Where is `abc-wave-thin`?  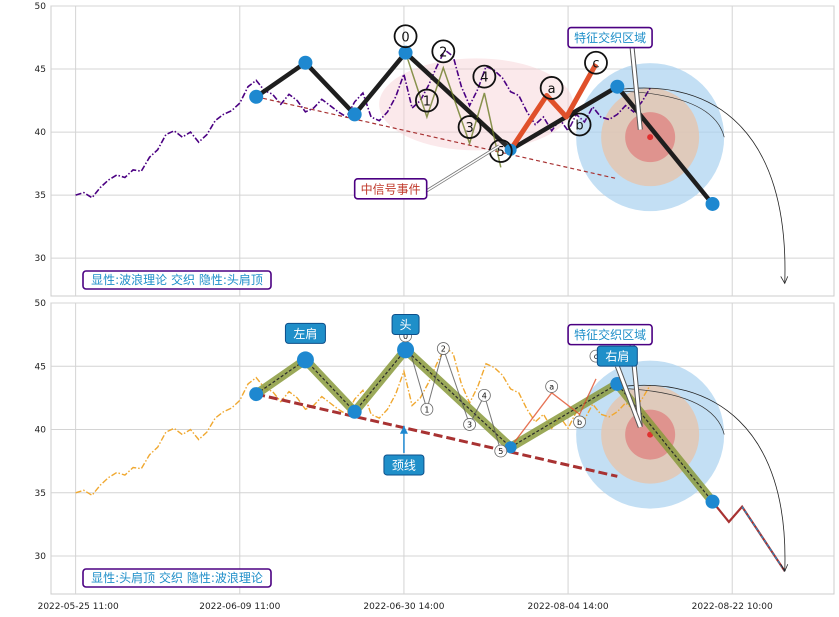 abc-wave-thin is located at coordinates (553, 413).